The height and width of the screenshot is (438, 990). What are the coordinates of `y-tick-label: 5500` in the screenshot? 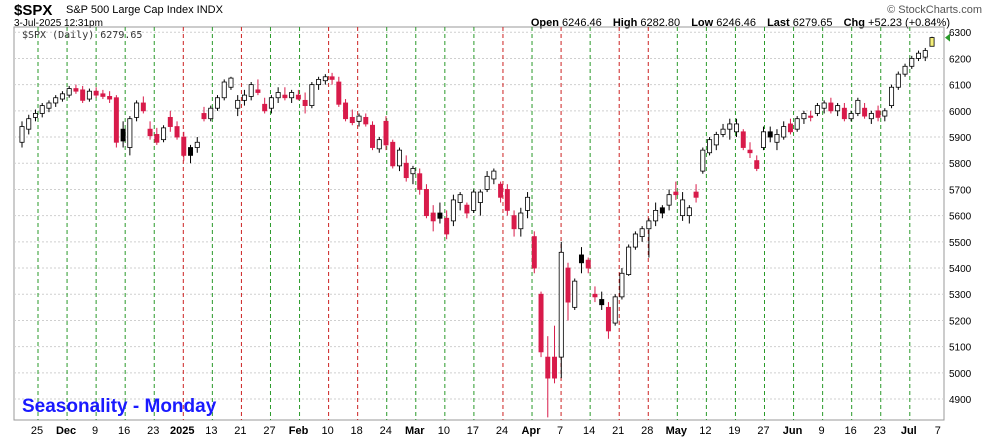 It's located at (960, 243).